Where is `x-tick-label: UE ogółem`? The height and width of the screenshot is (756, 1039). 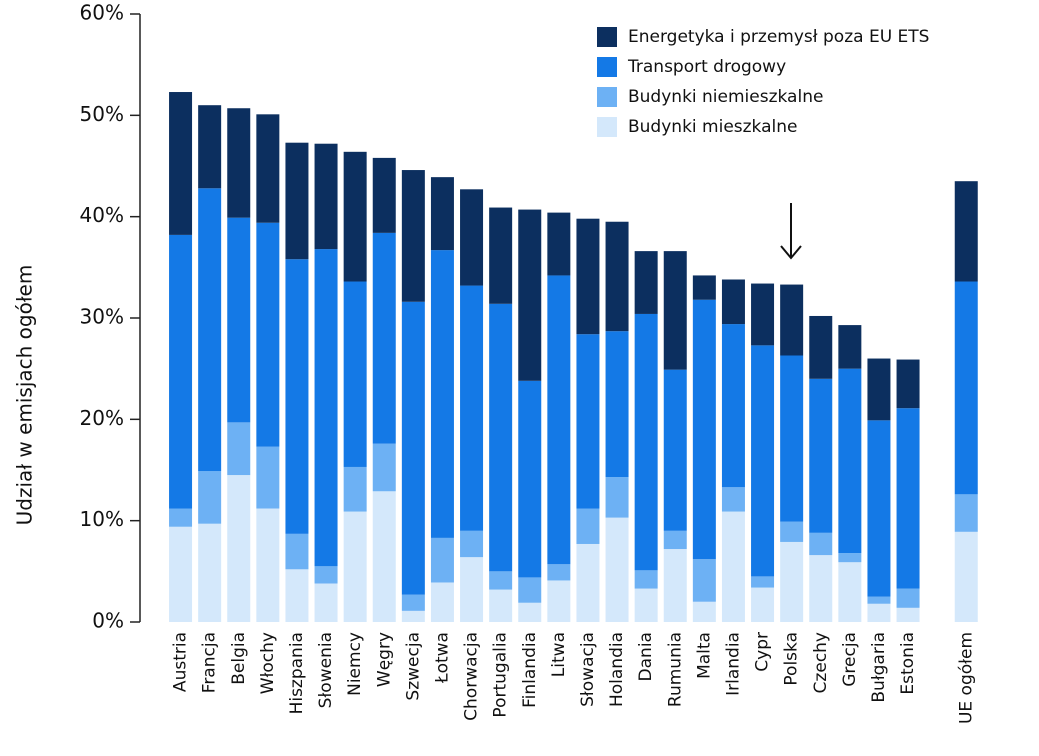
x-tick-label: UE ogółem is located at coordinates (966, 678).